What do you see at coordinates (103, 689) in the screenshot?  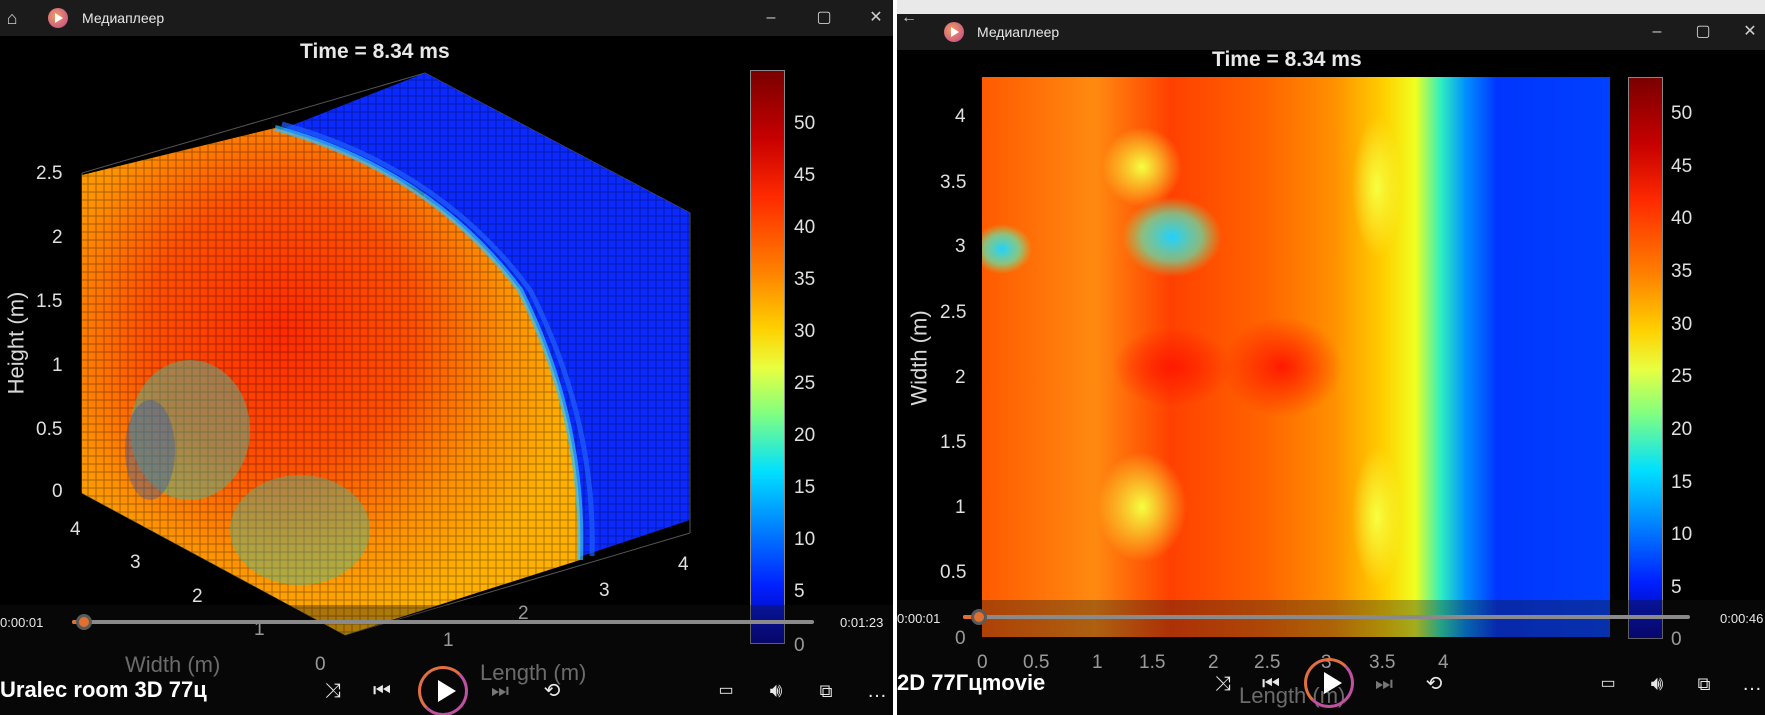 I see `media-title: Uralec room 3D 77ц` at bounding box center [103, 689].